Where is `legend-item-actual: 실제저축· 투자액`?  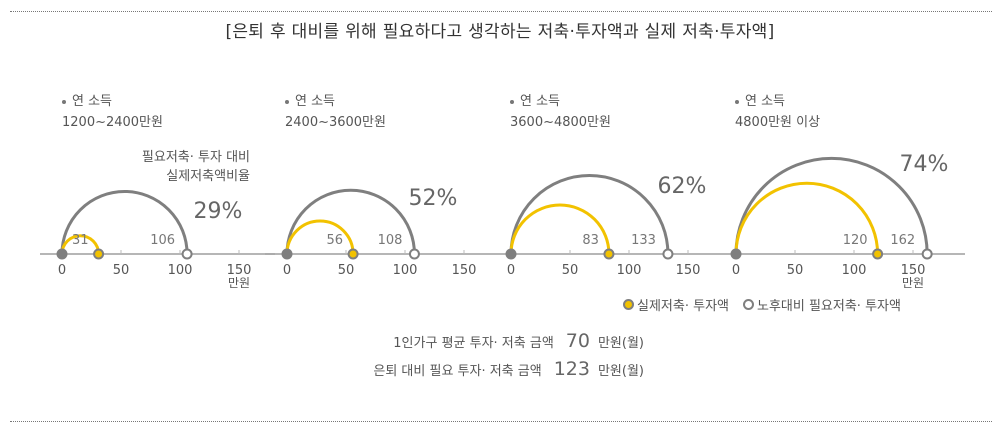
legend-item-actual: 실제저축· 투자액 is located at coordinates (676, 304).